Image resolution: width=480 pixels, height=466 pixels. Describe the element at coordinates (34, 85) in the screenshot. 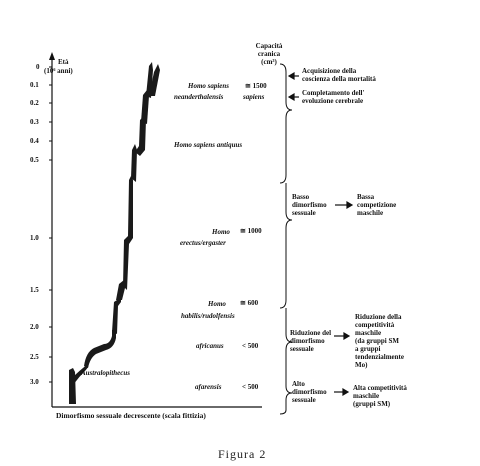

I see `tick-label: 0.1` at that location.